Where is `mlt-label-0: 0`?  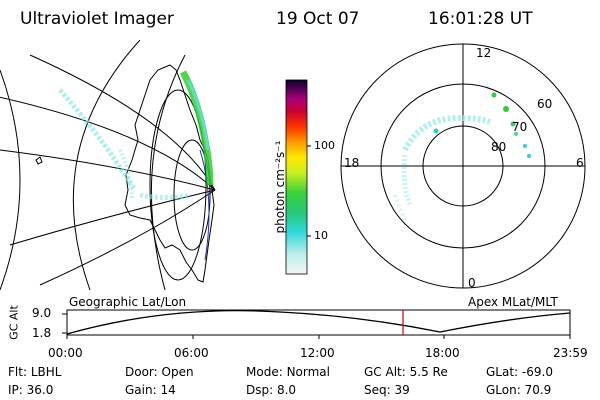
mlt-label-0: 0 is located at coordinates (472, 283).